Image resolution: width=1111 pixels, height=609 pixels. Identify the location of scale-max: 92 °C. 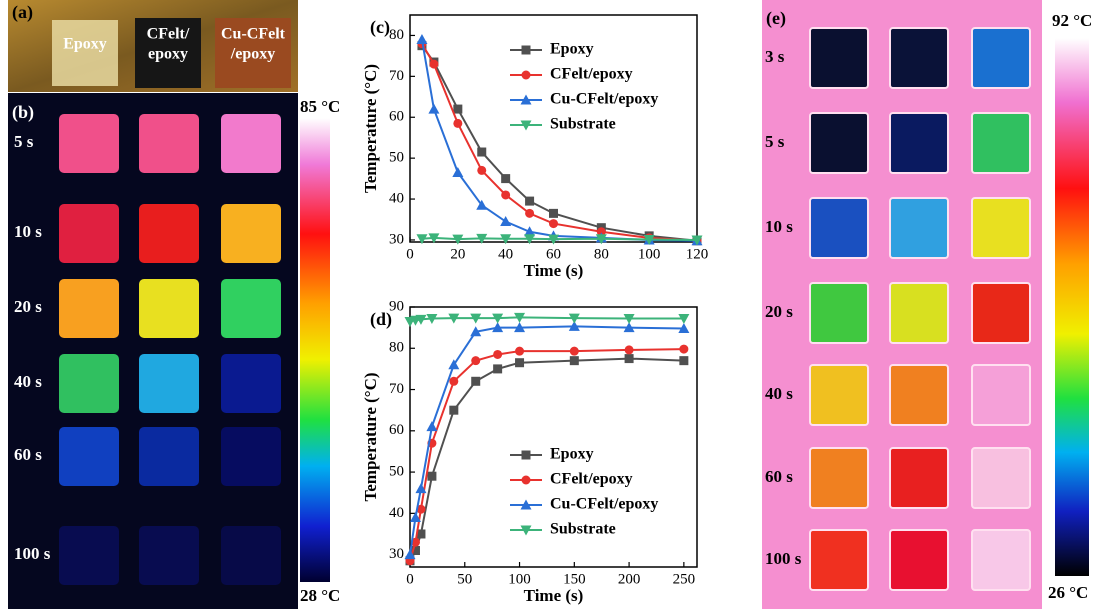
(1072, 20).